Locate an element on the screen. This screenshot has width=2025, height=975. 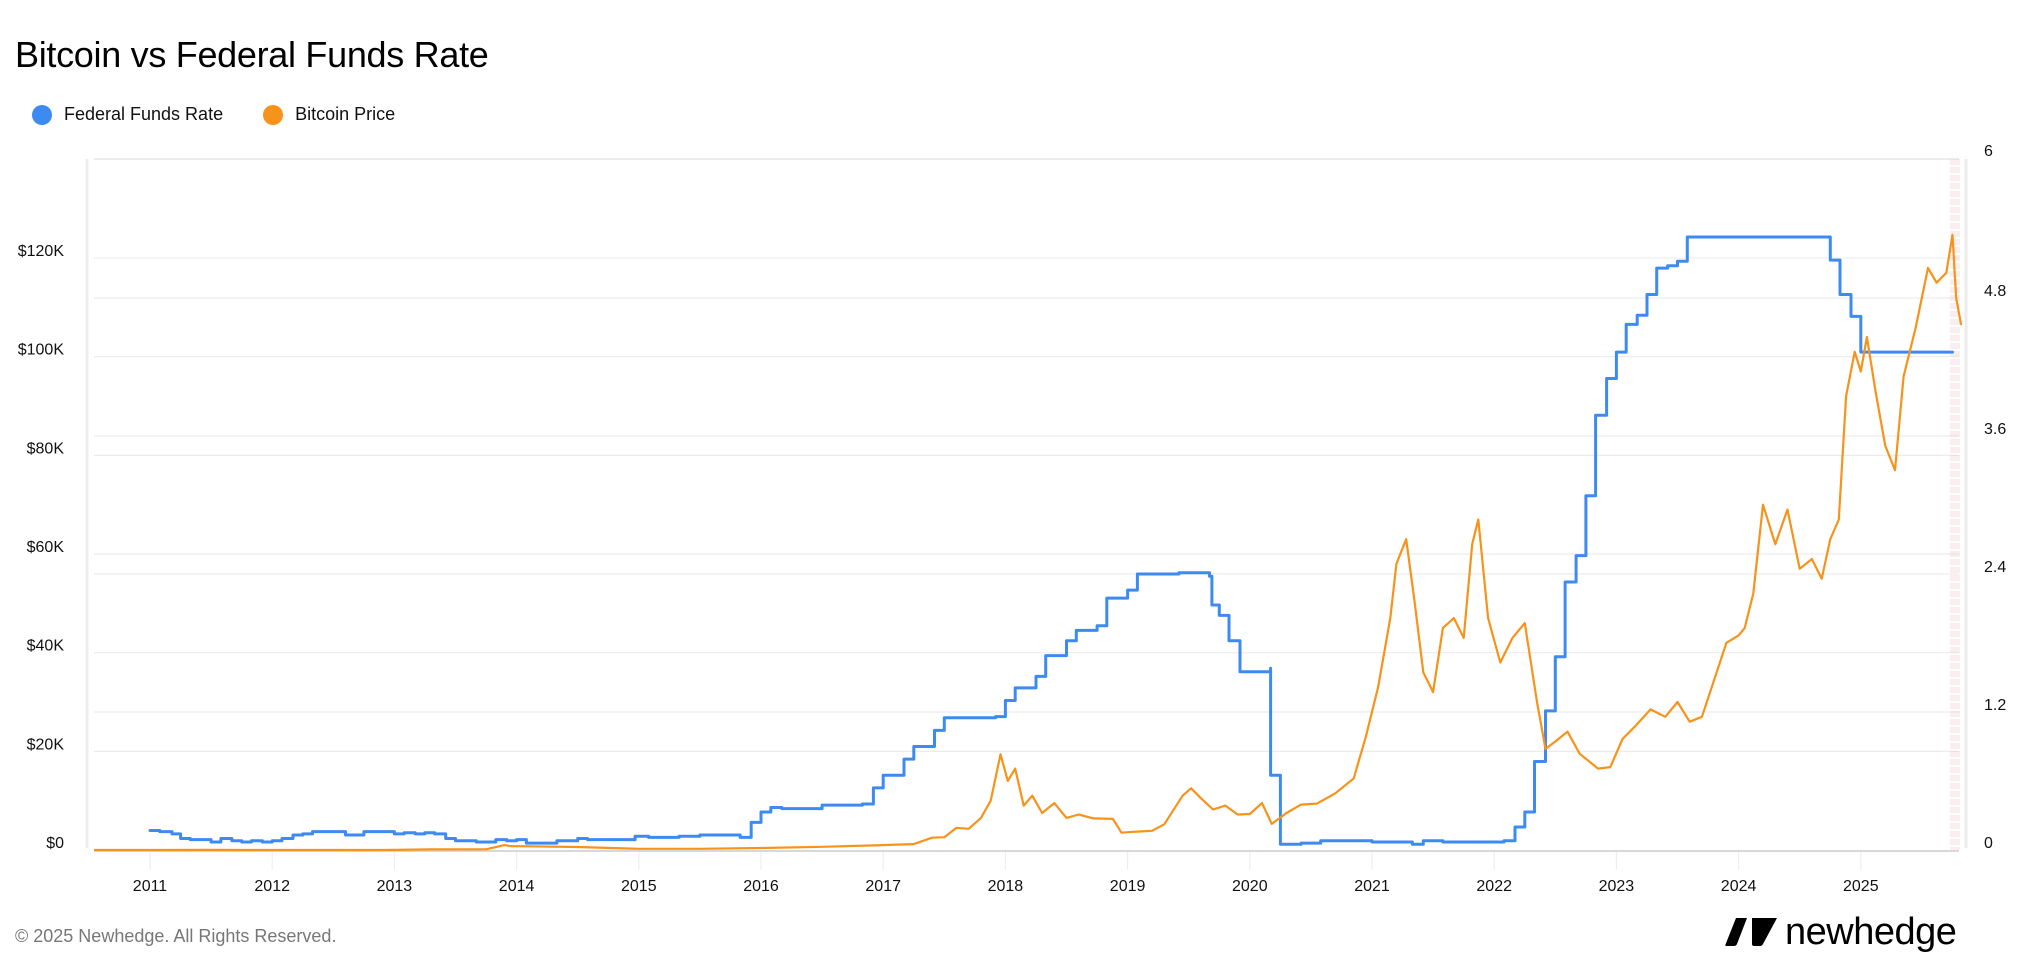
left-axis-label: $120K is located at coordinates (41, 251).